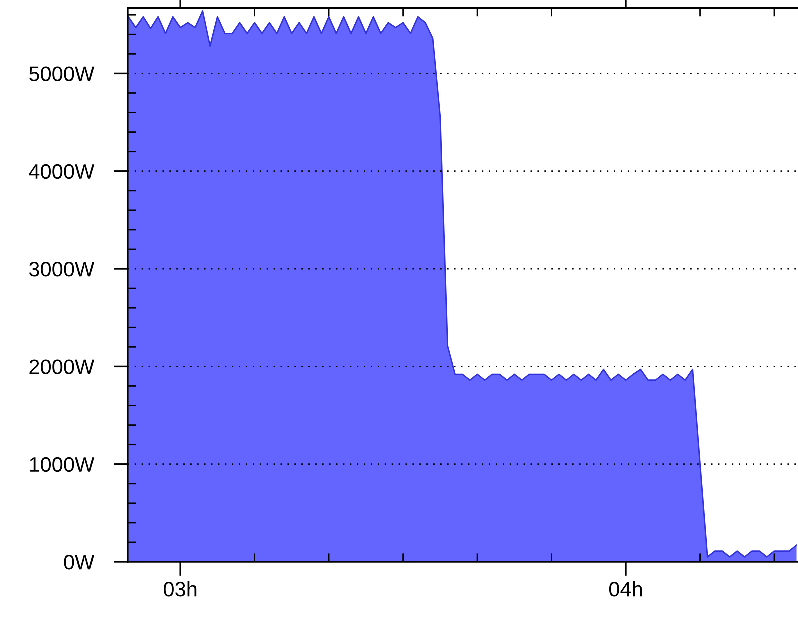 The image size is (798, 617). I want to click on x-tick-label: 03h, so click(180, 589).